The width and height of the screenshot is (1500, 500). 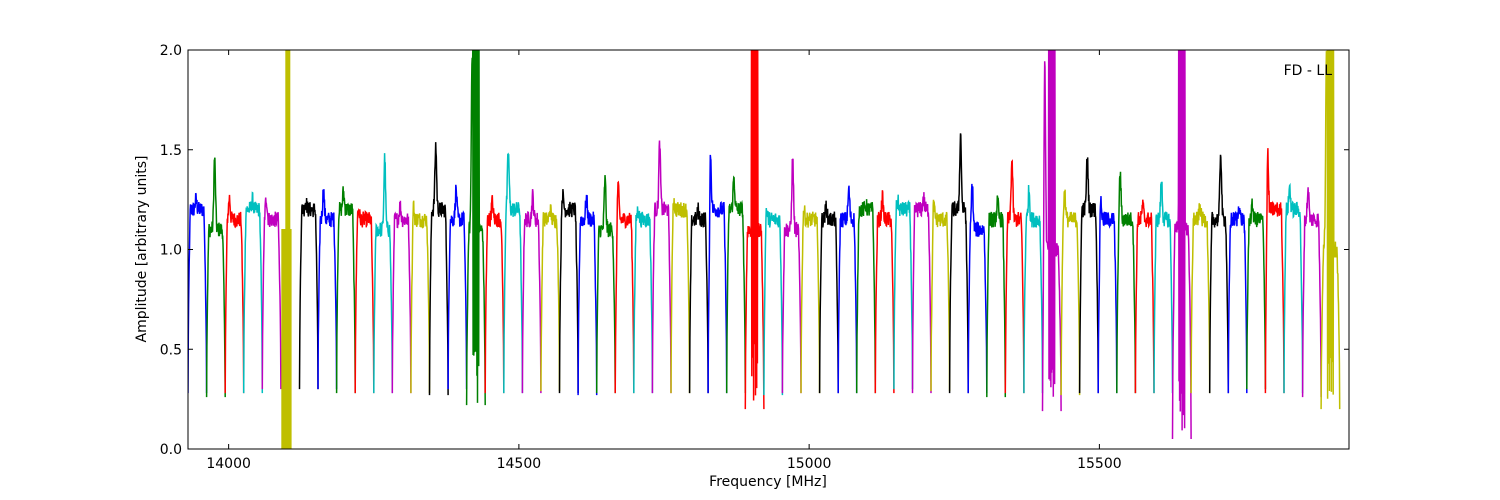 What do you see at coordinates (1308, 71) in the screenshot?
I see `annotation-label: FD - LL` at bounding box center [1308, 71].